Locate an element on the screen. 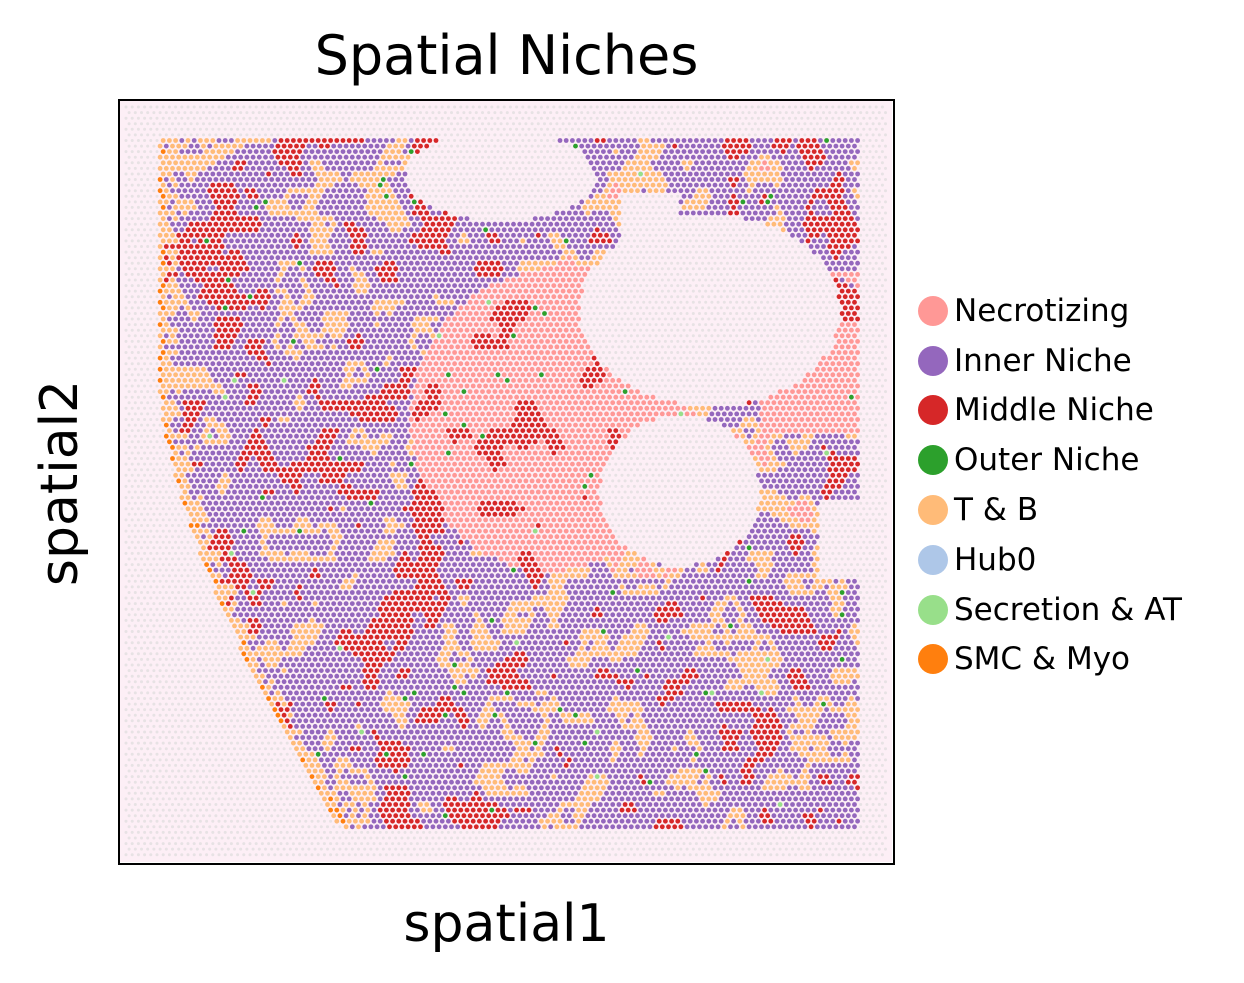  spot-outer-niche is located at coordinates (256, 207).